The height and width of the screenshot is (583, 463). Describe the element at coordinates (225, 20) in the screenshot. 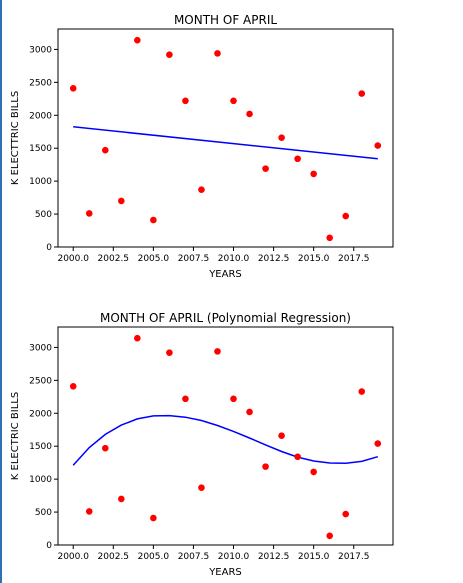

I see `chart-title: MONTH OF APRIL` at that location.